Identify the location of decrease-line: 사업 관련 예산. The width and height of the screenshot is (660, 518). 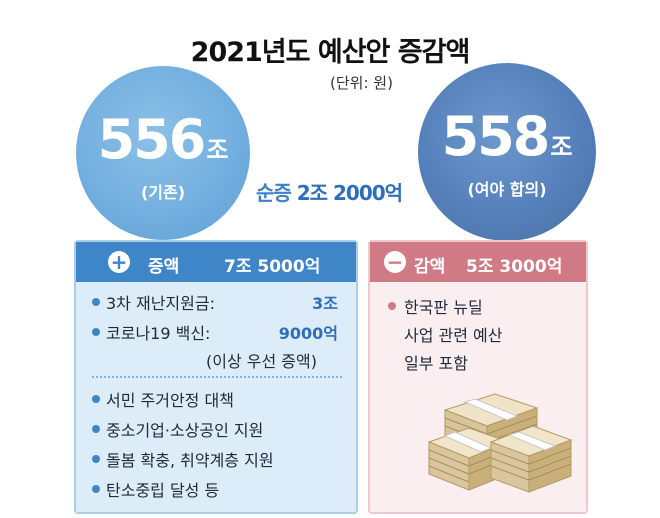
(453, 335).